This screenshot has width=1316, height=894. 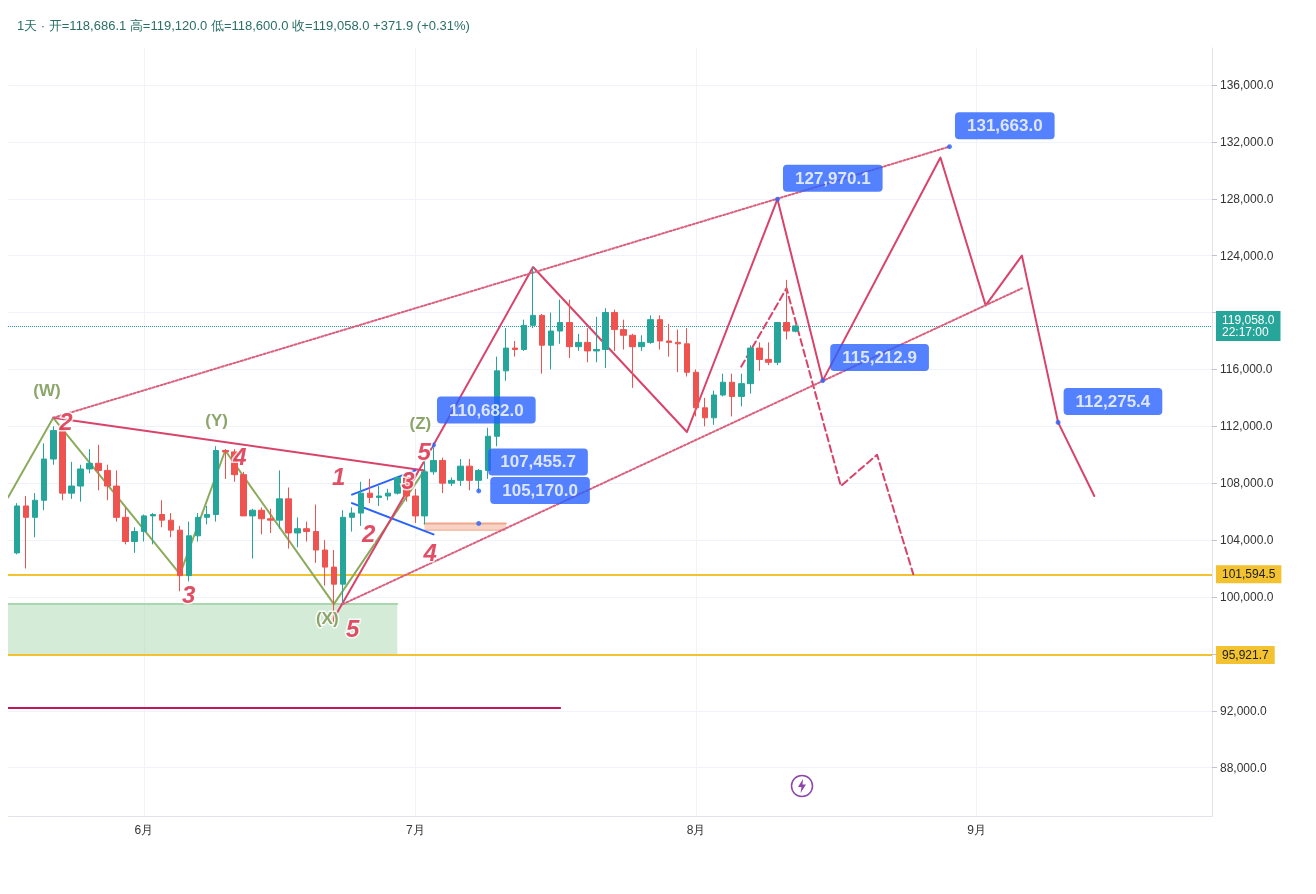 What do you see at coordinates (368, 533) in the screenshot?
I see `annotation: 2` at bounding box center [368, 533].